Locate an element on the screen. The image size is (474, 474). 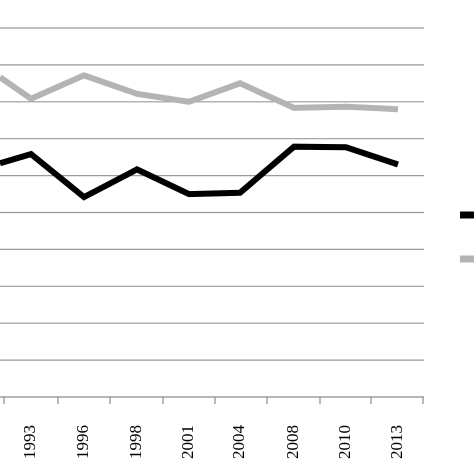
axes is located at coordinates (212, 400).